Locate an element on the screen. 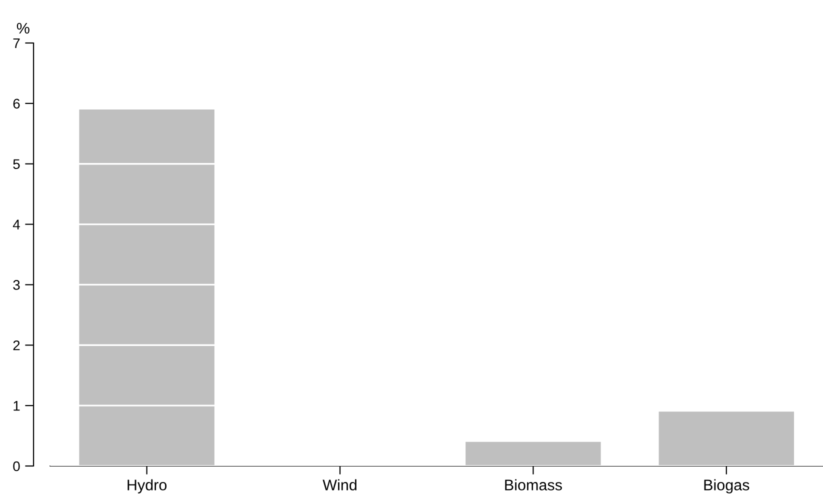  y-tick-label: 1 is located at coordinates (17, 406).